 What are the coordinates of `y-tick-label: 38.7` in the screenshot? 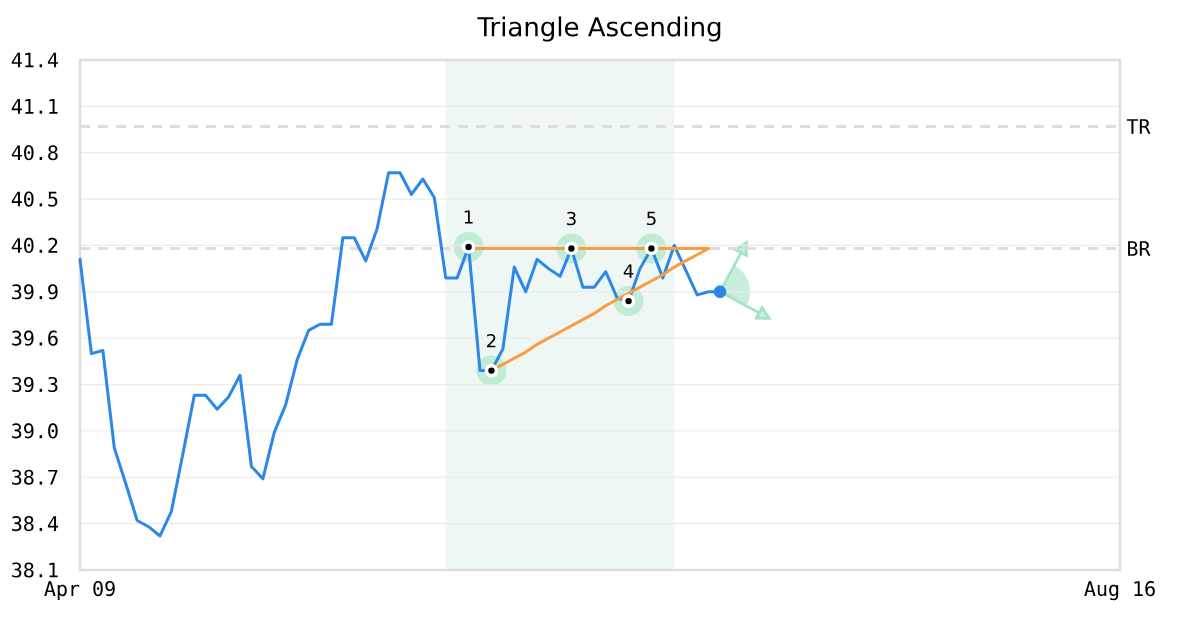 It's located at (35, 477).